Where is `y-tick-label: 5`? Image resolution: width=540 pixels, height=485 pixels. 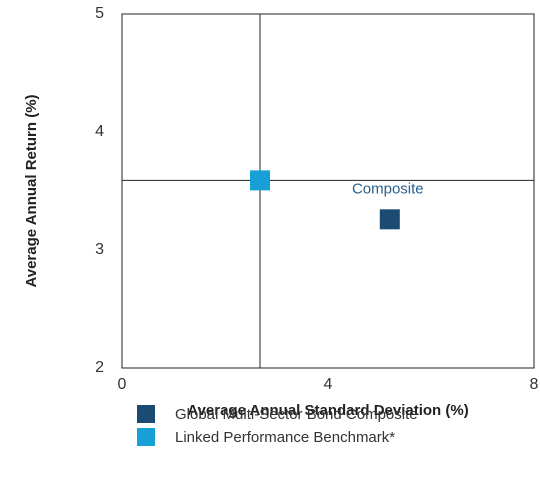
y-tick-label: 5 is located at coordinates (99, 13).